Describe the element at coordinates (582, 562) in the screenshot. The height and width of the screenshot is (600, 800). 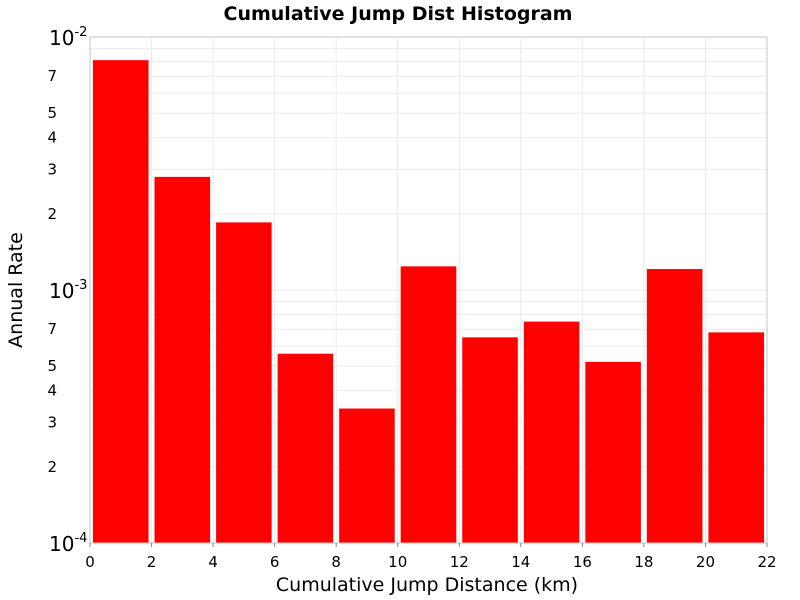
I see `x-tick-label: 16` at that location.